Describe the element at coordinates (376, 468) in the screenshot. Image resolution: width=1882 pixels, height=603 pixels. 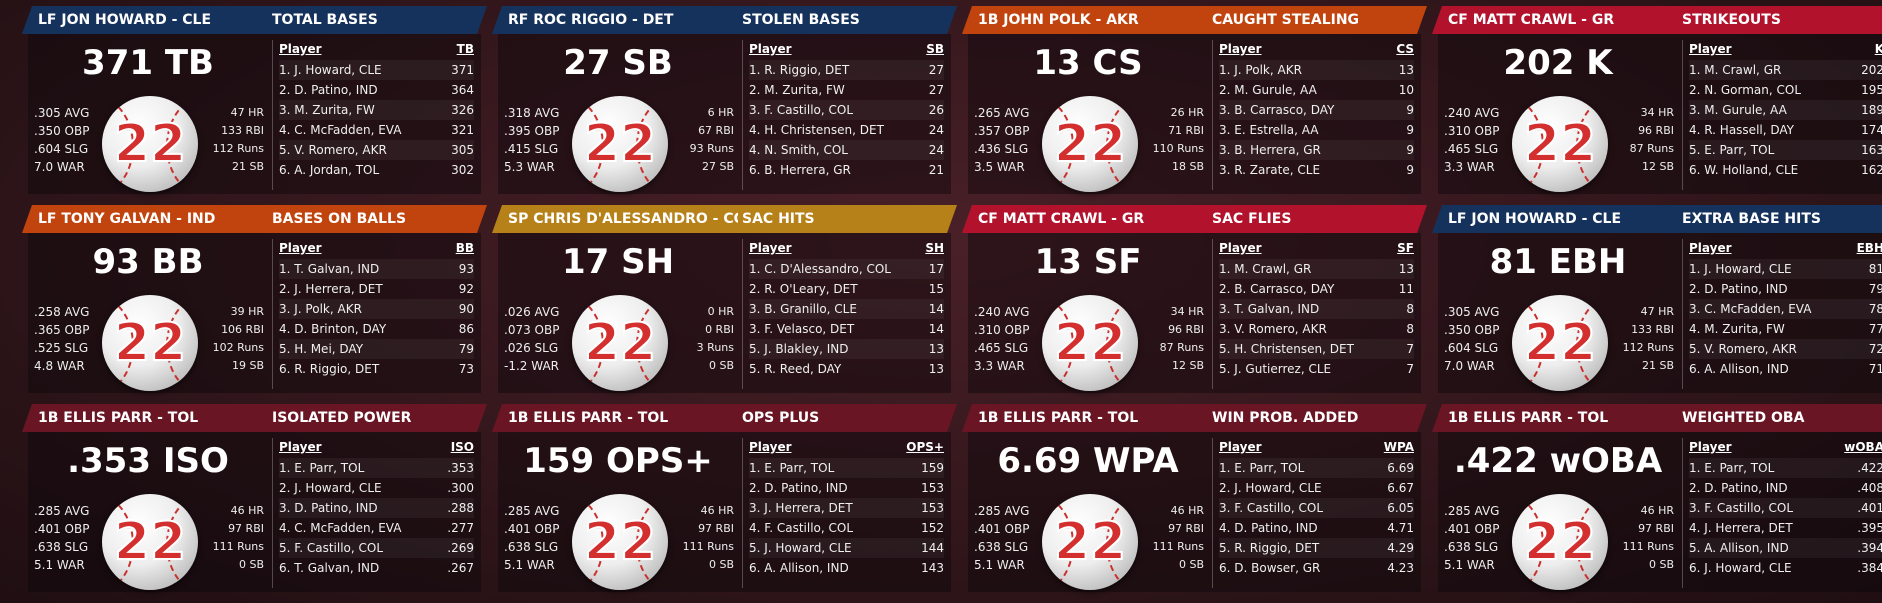
I see `table-row: 1. E. Parr, TOL .353` at that location.